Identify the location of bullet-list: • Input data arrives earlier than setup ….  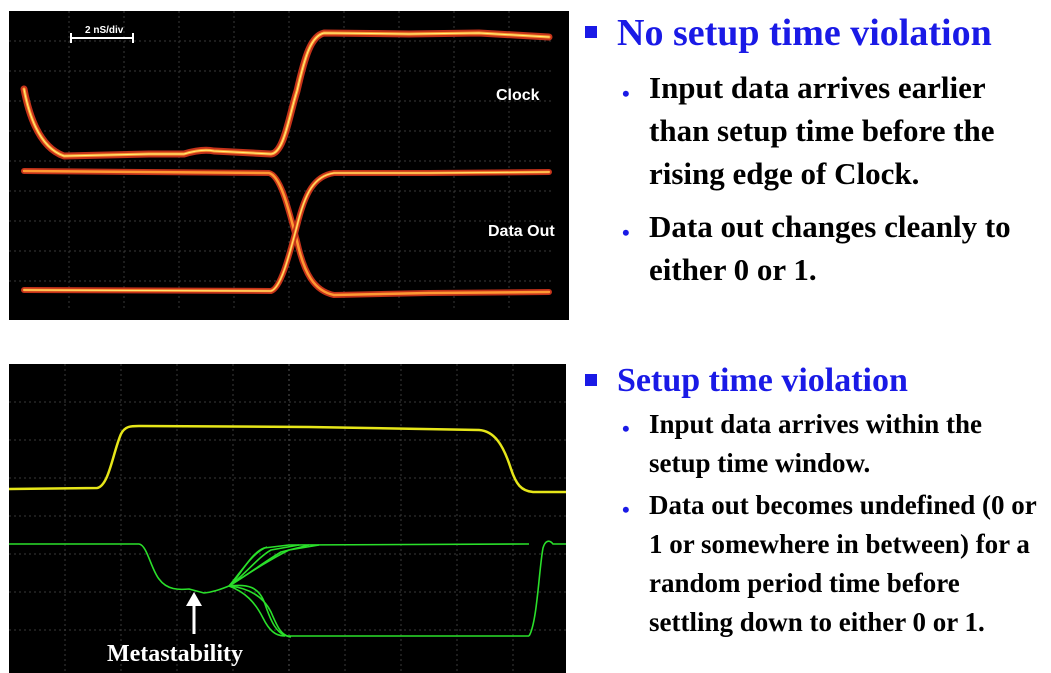
(815, 178).